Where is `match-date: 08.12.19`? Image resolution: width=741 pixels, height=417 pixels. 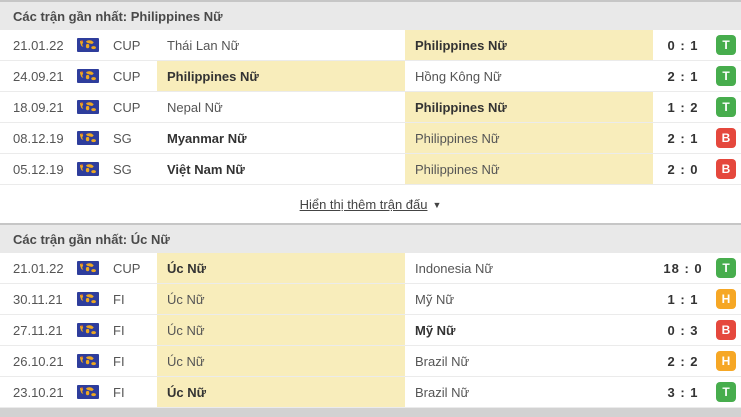 match-date: 08.12.19 is located at coordinates (38, 138).